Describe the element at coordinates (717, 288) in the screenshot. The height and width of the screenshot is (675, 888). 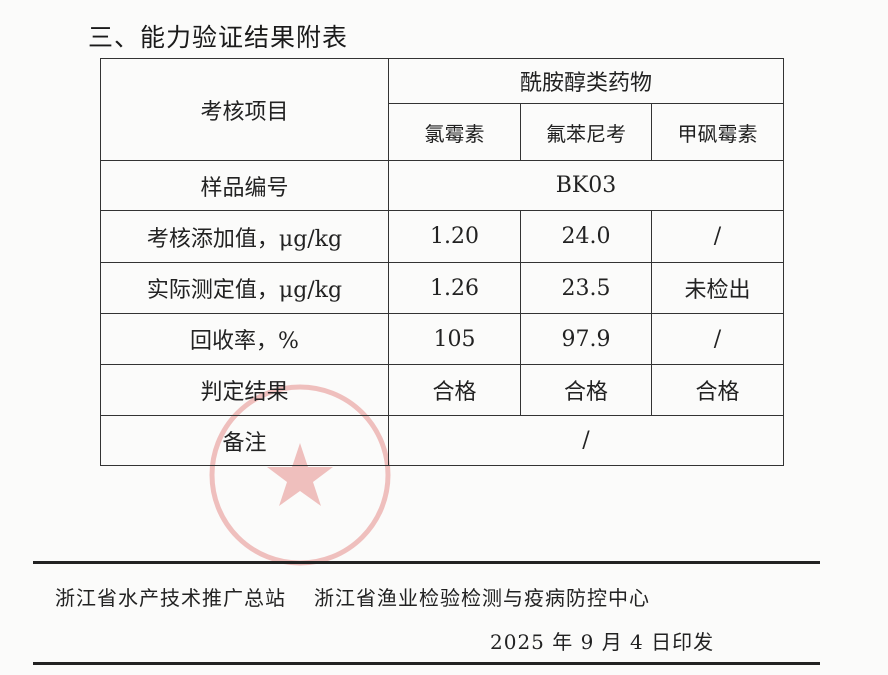
I see `cell: 未检出` at that location.